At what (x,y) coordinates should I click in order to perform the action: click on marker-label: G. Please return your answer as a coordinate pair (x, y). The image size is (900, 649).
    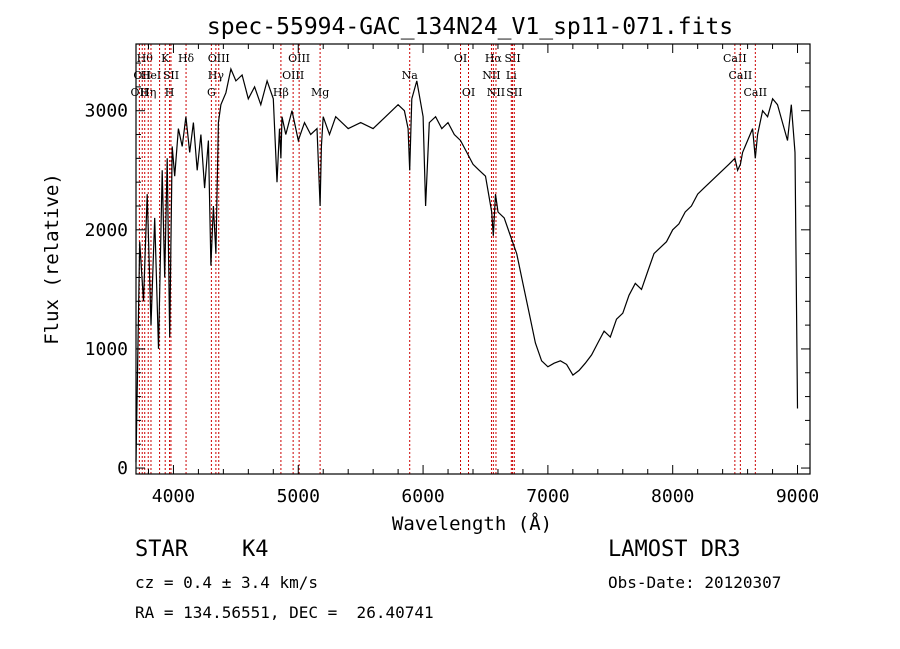
    Looking at the image, I should click on (211, 92).